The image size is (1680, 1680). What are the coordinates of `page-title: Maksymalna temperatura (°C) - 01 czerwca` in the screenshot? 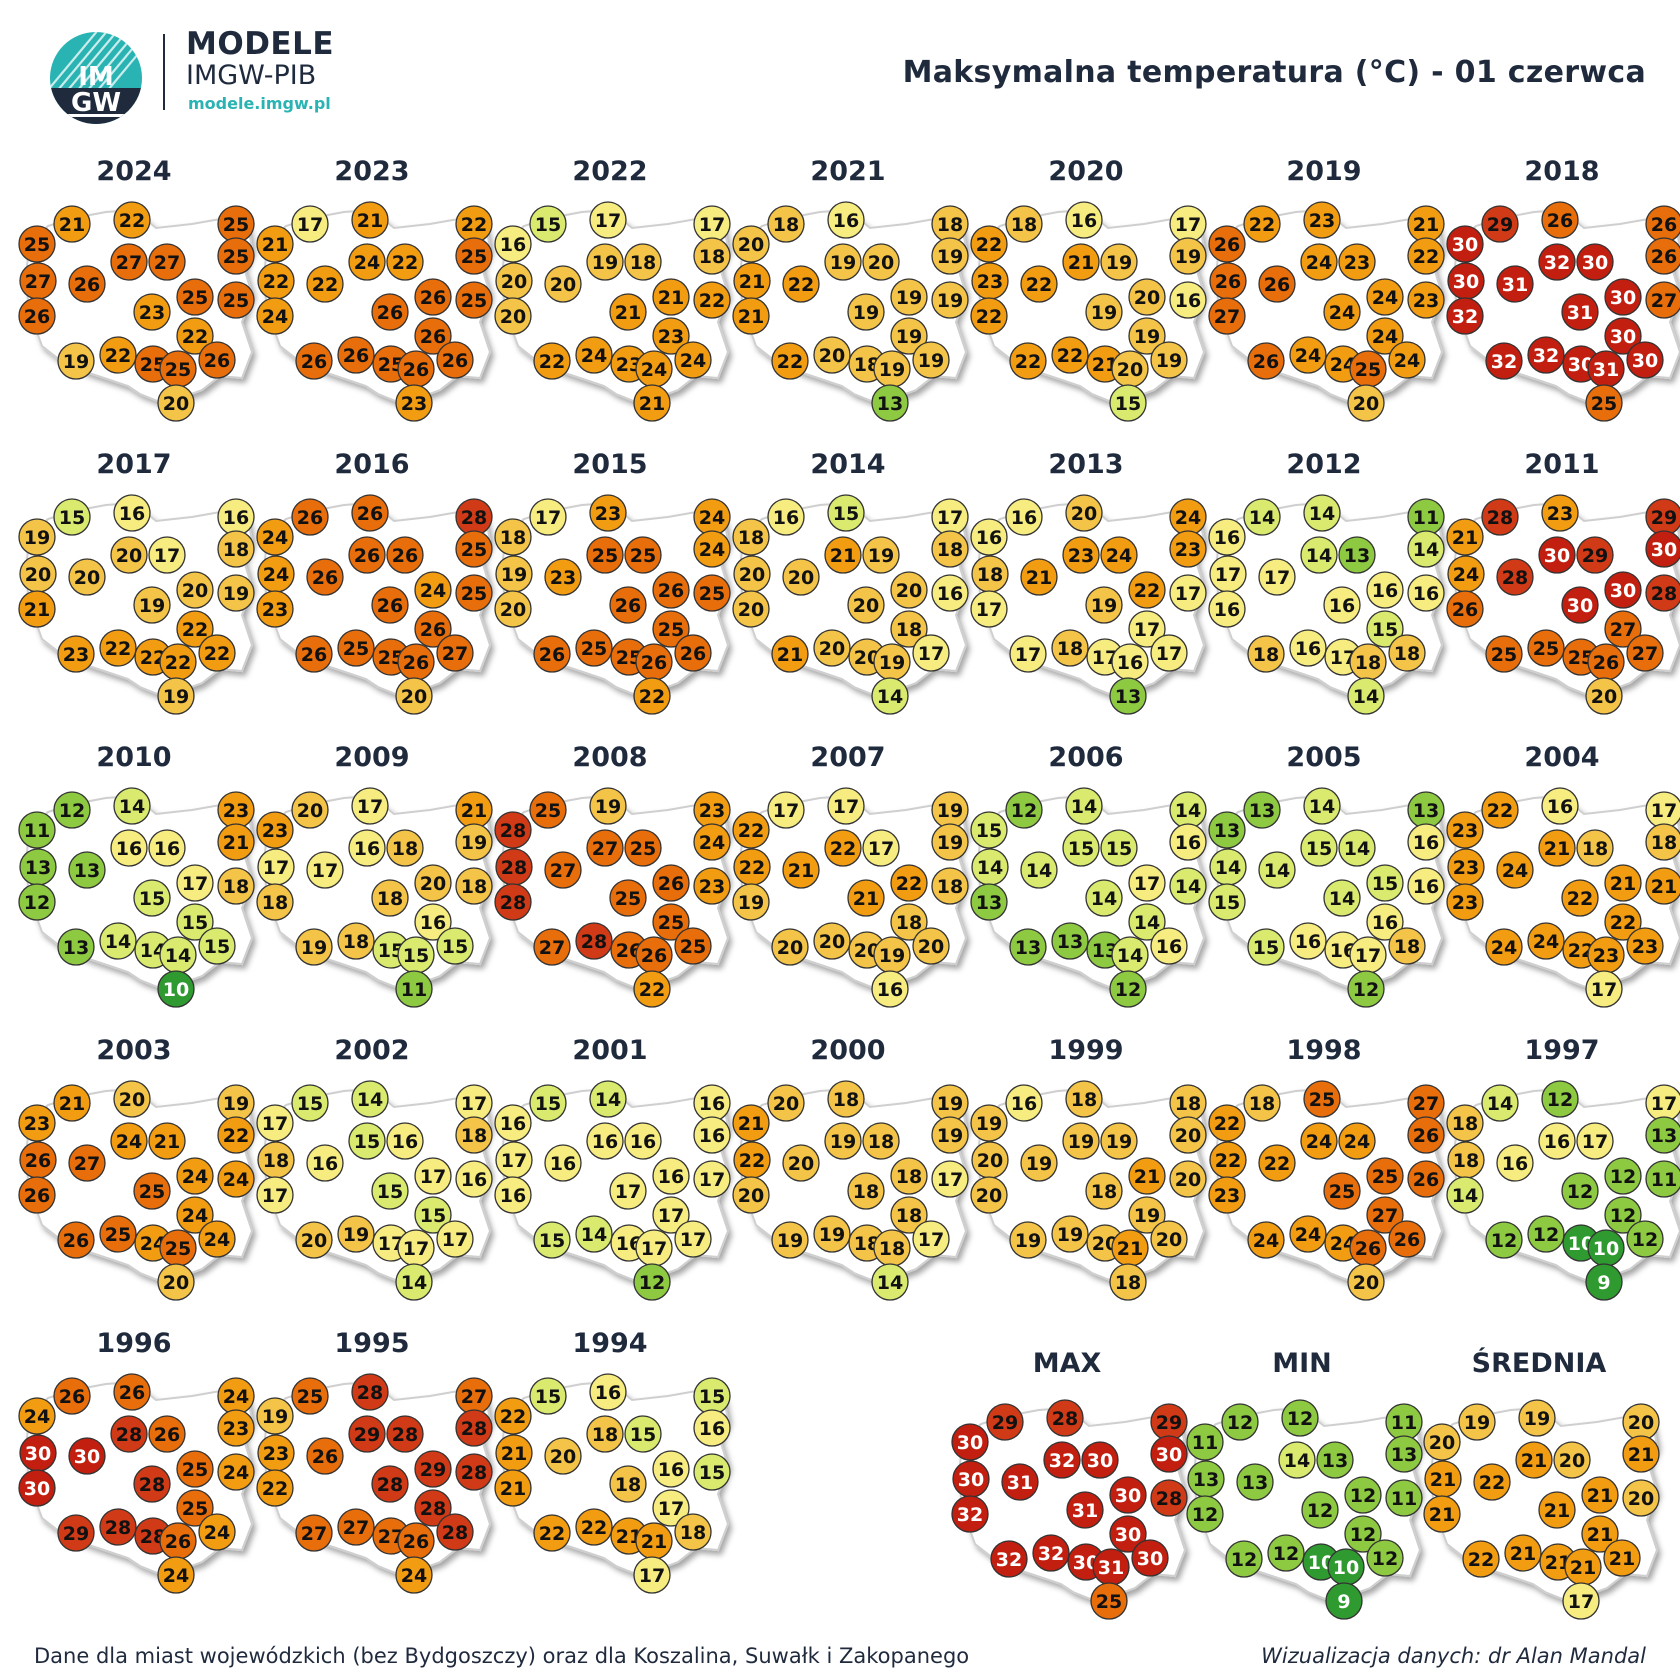 It's located at (1274, 72).